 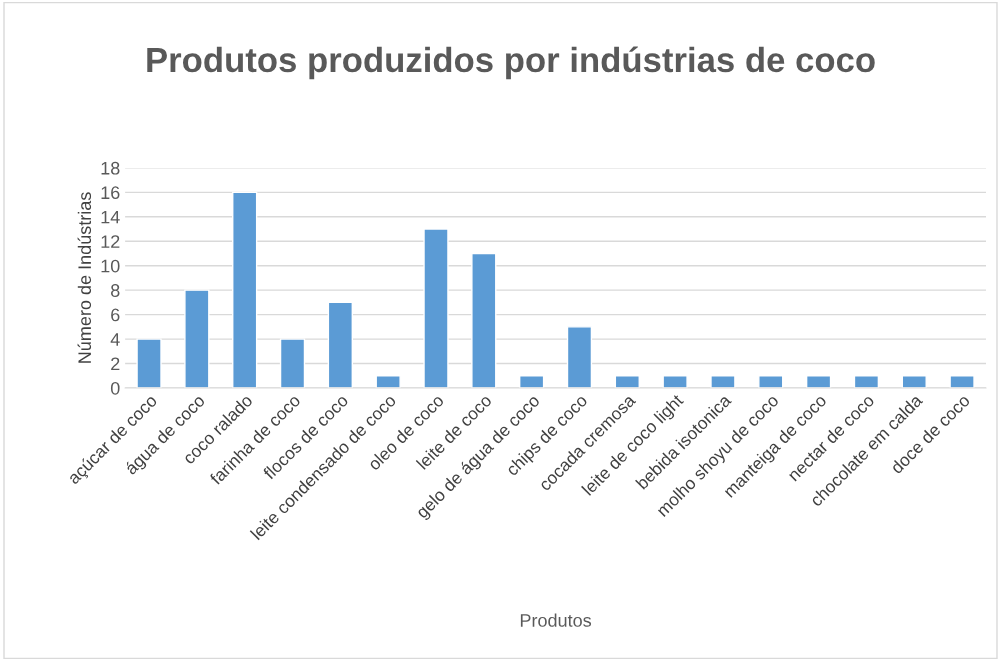 What do you see at coordinates (115, 315) in the screenshot?
I see `y-tick-label: 6` at bounding box center [115, 315].